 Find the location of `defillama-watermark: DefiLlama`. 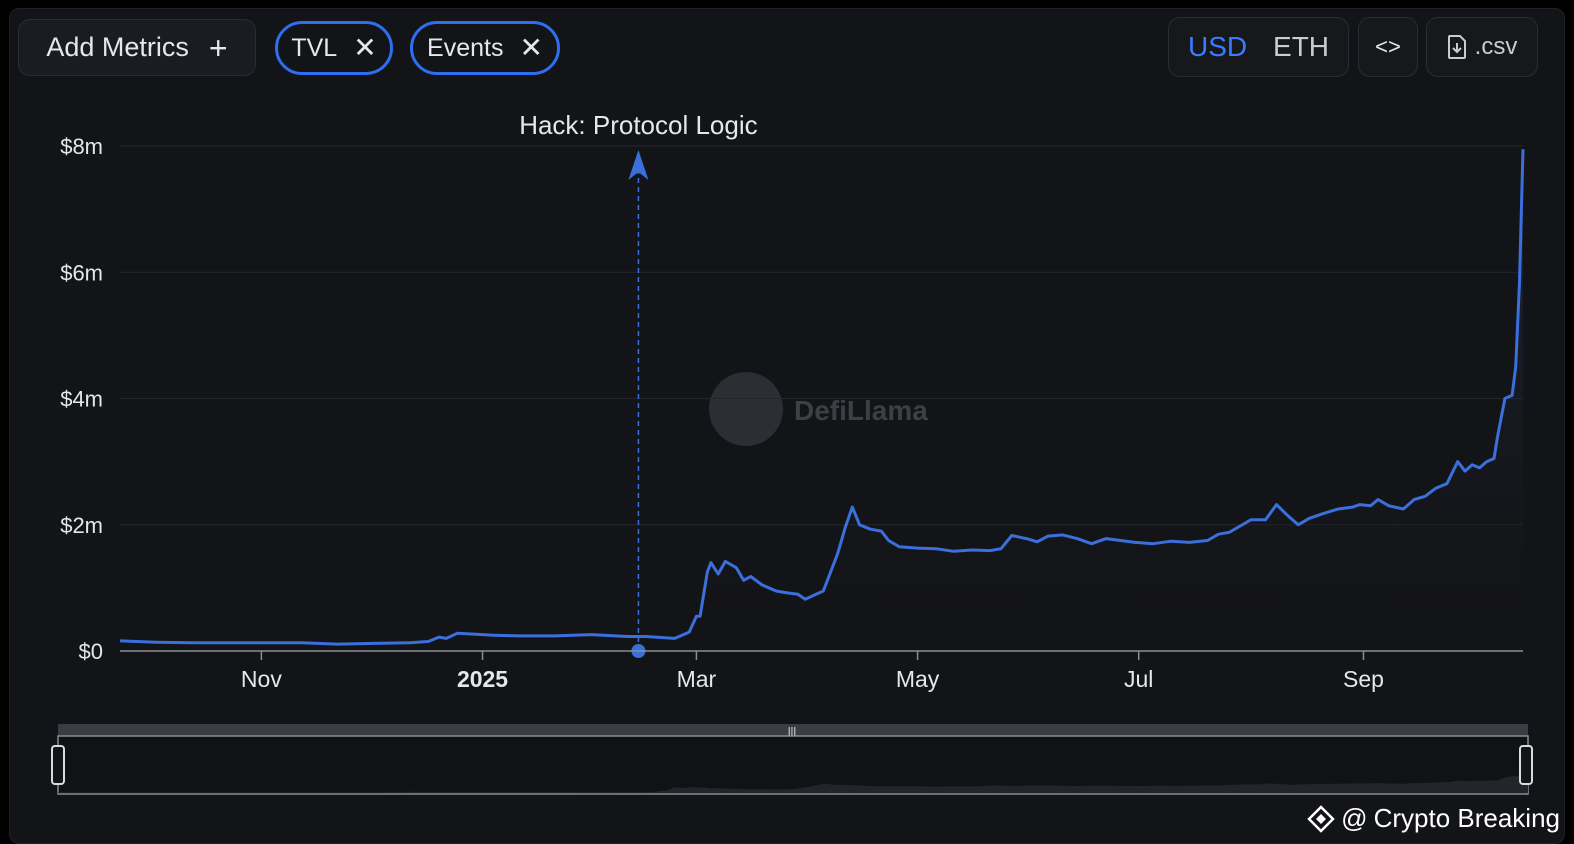

defillama-watermark: DefiLlama is located at coordinates (818, 409).